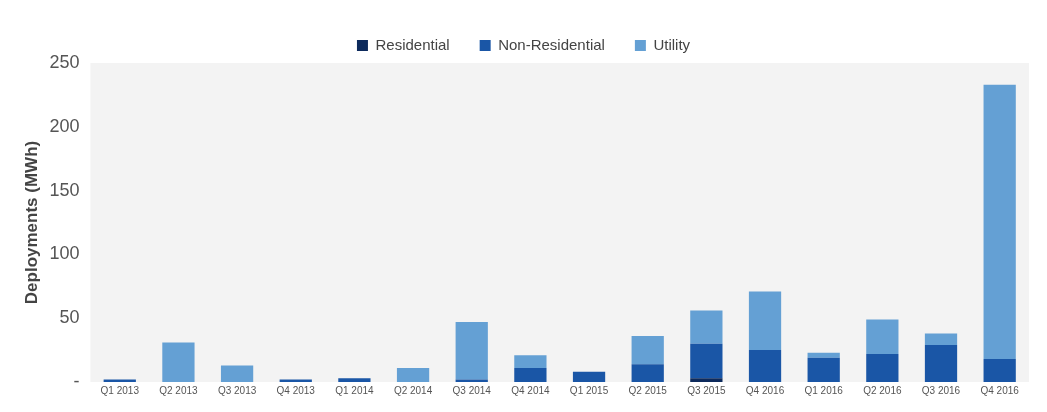 The height and width of the screenshot is (412, 1047). I want to click on x-tick-label: Q3 2014, so click(472, 390).